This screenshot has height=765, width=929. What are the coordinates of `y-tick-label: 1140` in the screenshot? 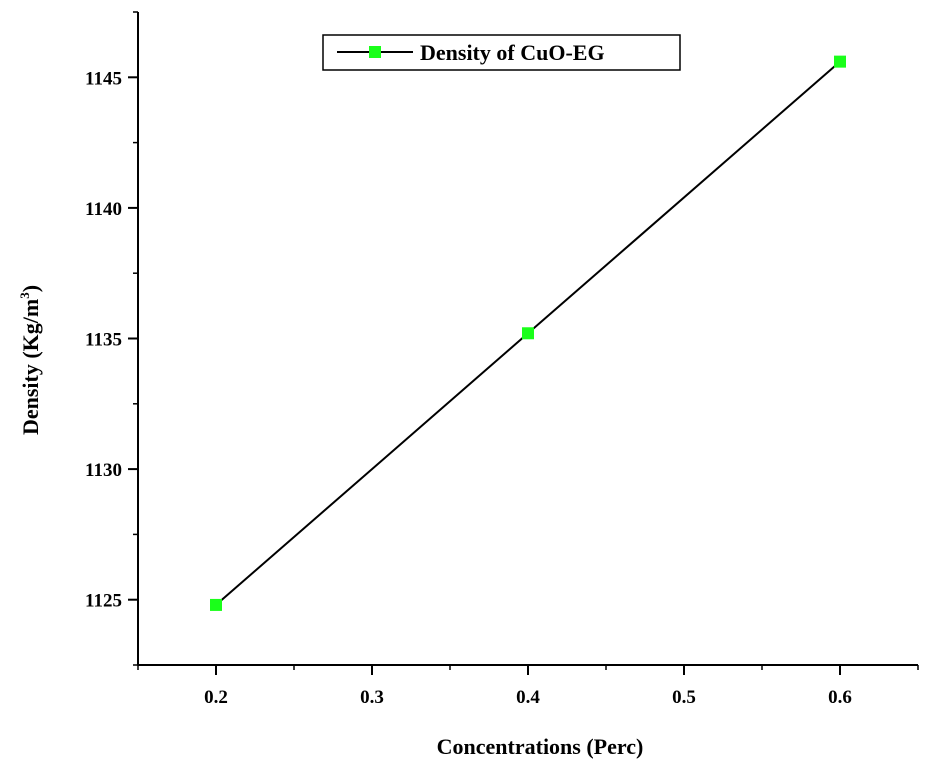 It's located at (103, 209).